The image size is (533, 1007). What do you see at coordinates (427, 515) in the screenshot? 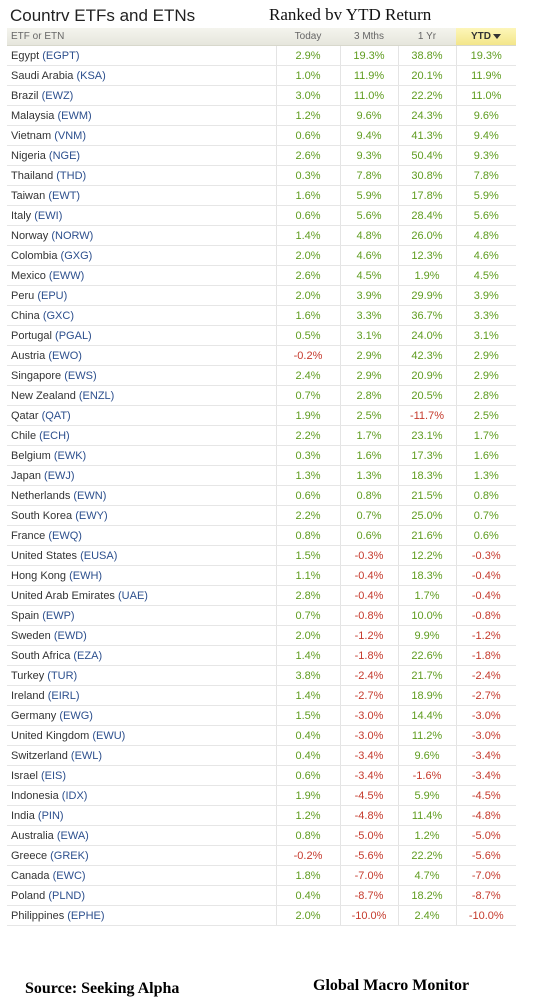
I see `cell-1yr: 25.0%` at bounding box center [427, 515].